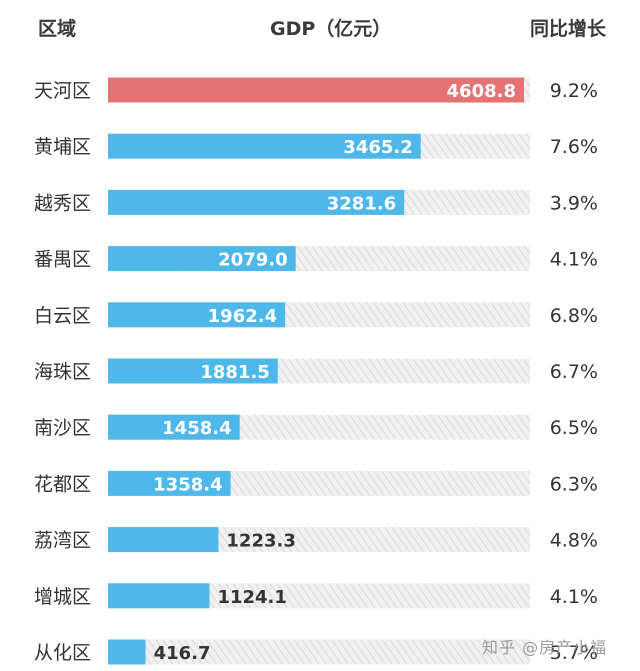  I want to click on value-label: 1881.5, so click(234, 372).